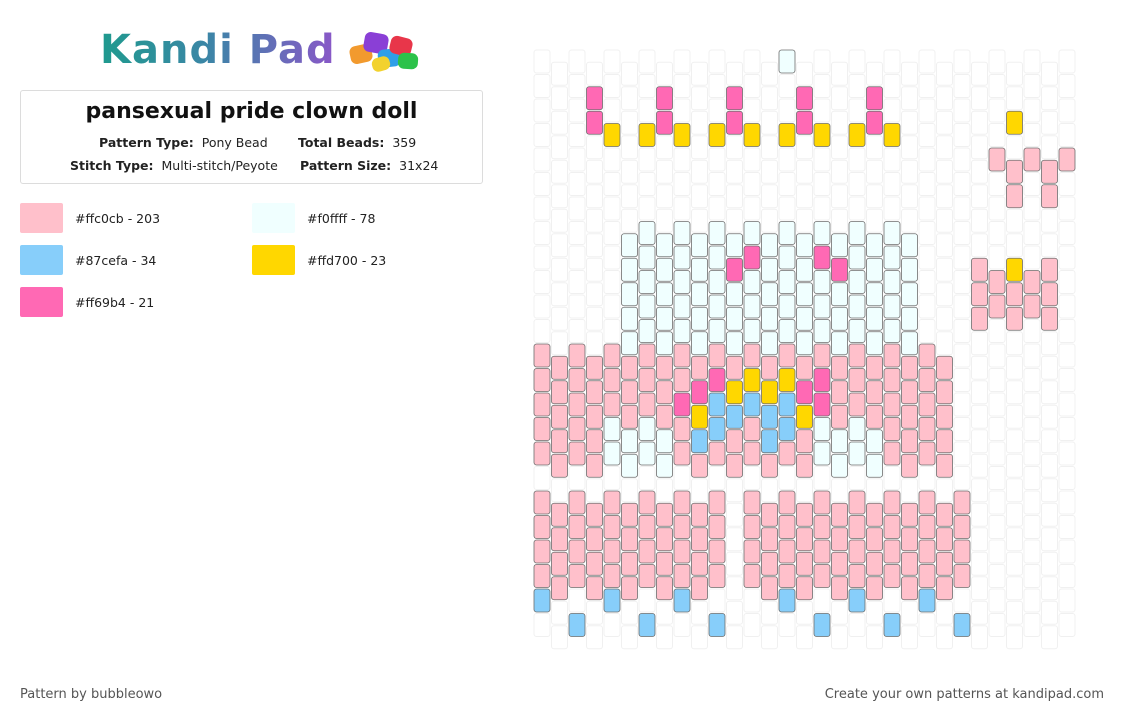 Image resolution: width=1124 pixels, height=720 pixels. I want to click on legend-item: #ffc0cb - 203, so click(90, 218).